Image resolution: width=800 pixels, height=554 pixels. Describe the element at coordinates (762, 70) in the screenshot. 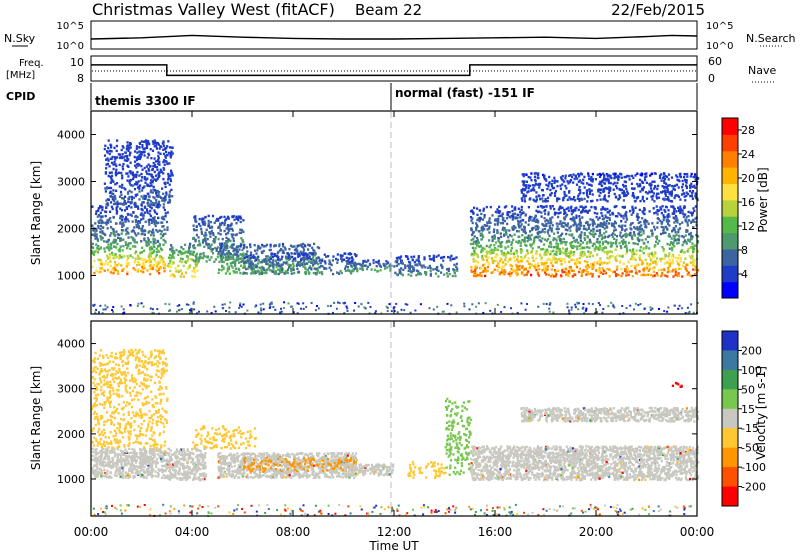

I see `nave-label: Nave` at that location.